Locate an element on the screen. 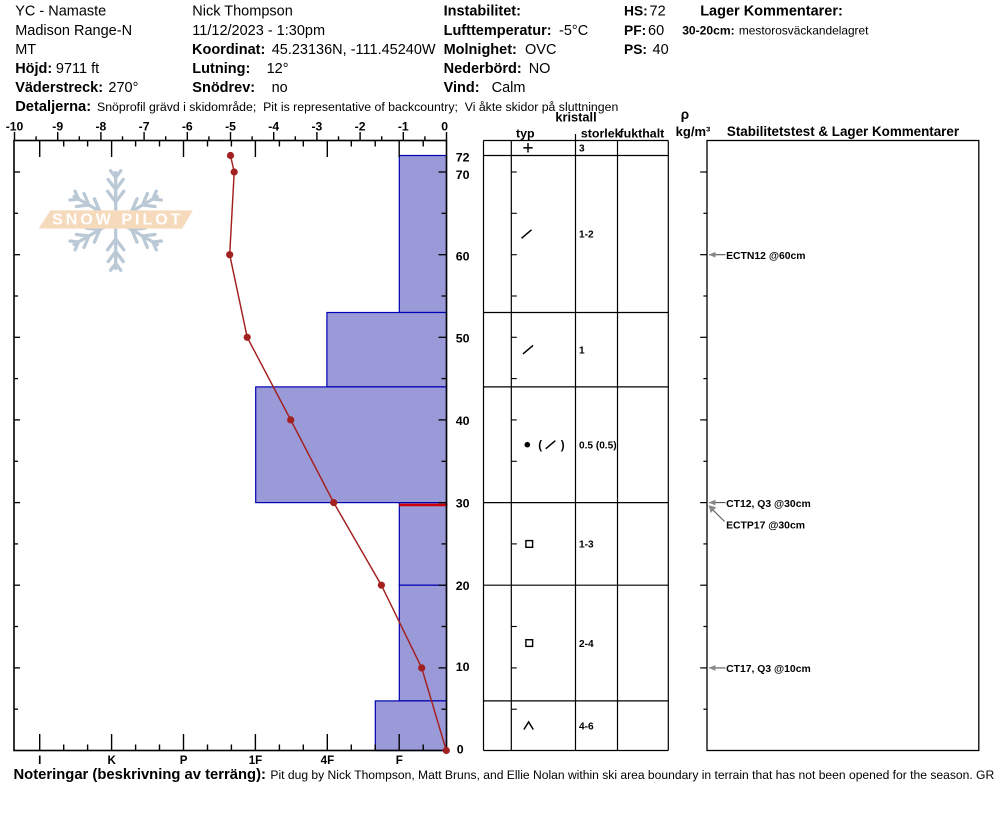 The height and width of the screenshot is (840, 994). svg-text: 1F is located at coordinates (256, 760).